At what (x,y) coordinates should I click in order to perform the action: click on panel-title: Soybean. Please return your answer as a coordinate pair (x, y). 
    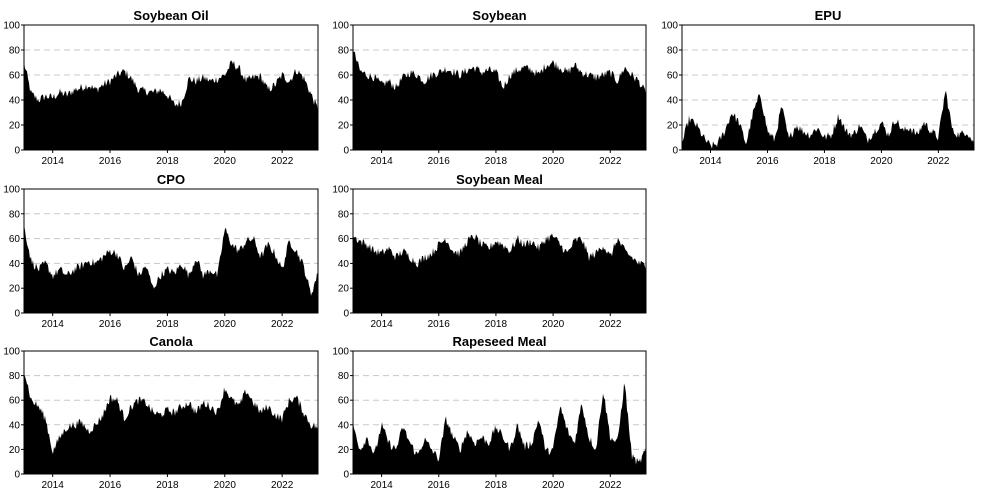
    Looking at the image, I should click on (499, 15).